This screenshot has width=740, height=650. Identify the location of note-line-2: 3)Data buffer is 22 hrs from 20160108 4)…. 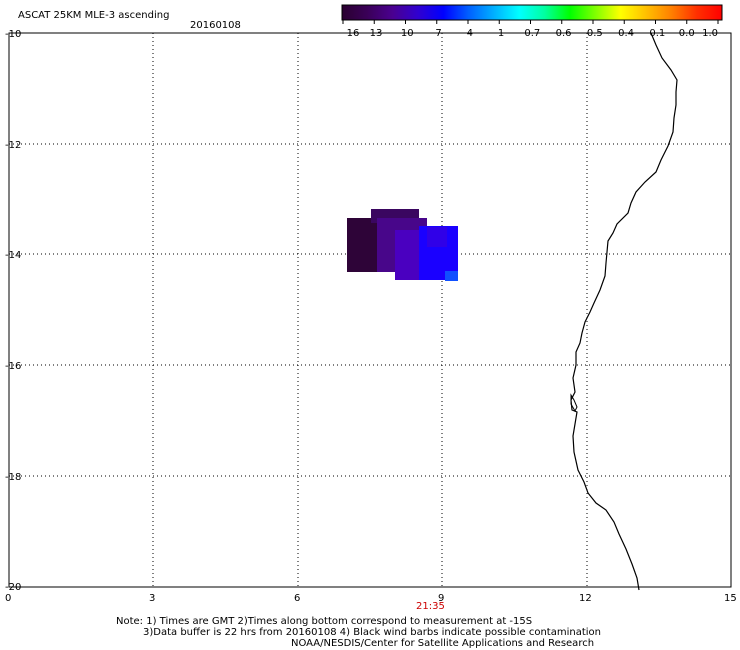
(372, 632).